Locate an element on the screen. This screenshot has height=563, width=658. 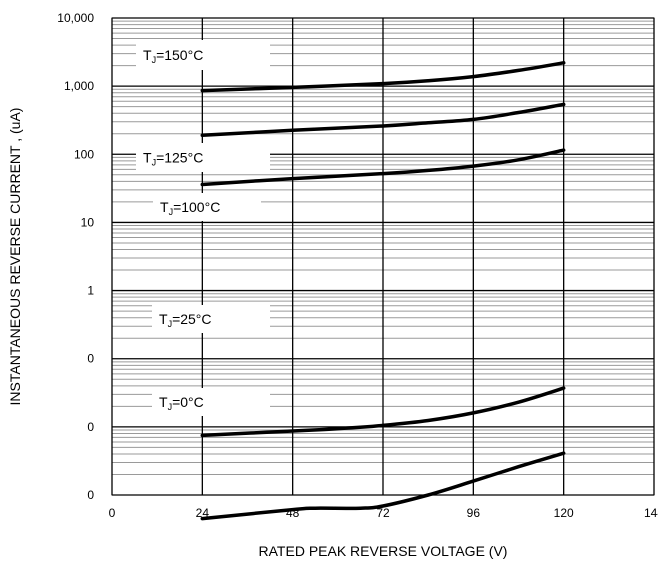
y-tick-label: 10 is located at coordinates (88, 222).